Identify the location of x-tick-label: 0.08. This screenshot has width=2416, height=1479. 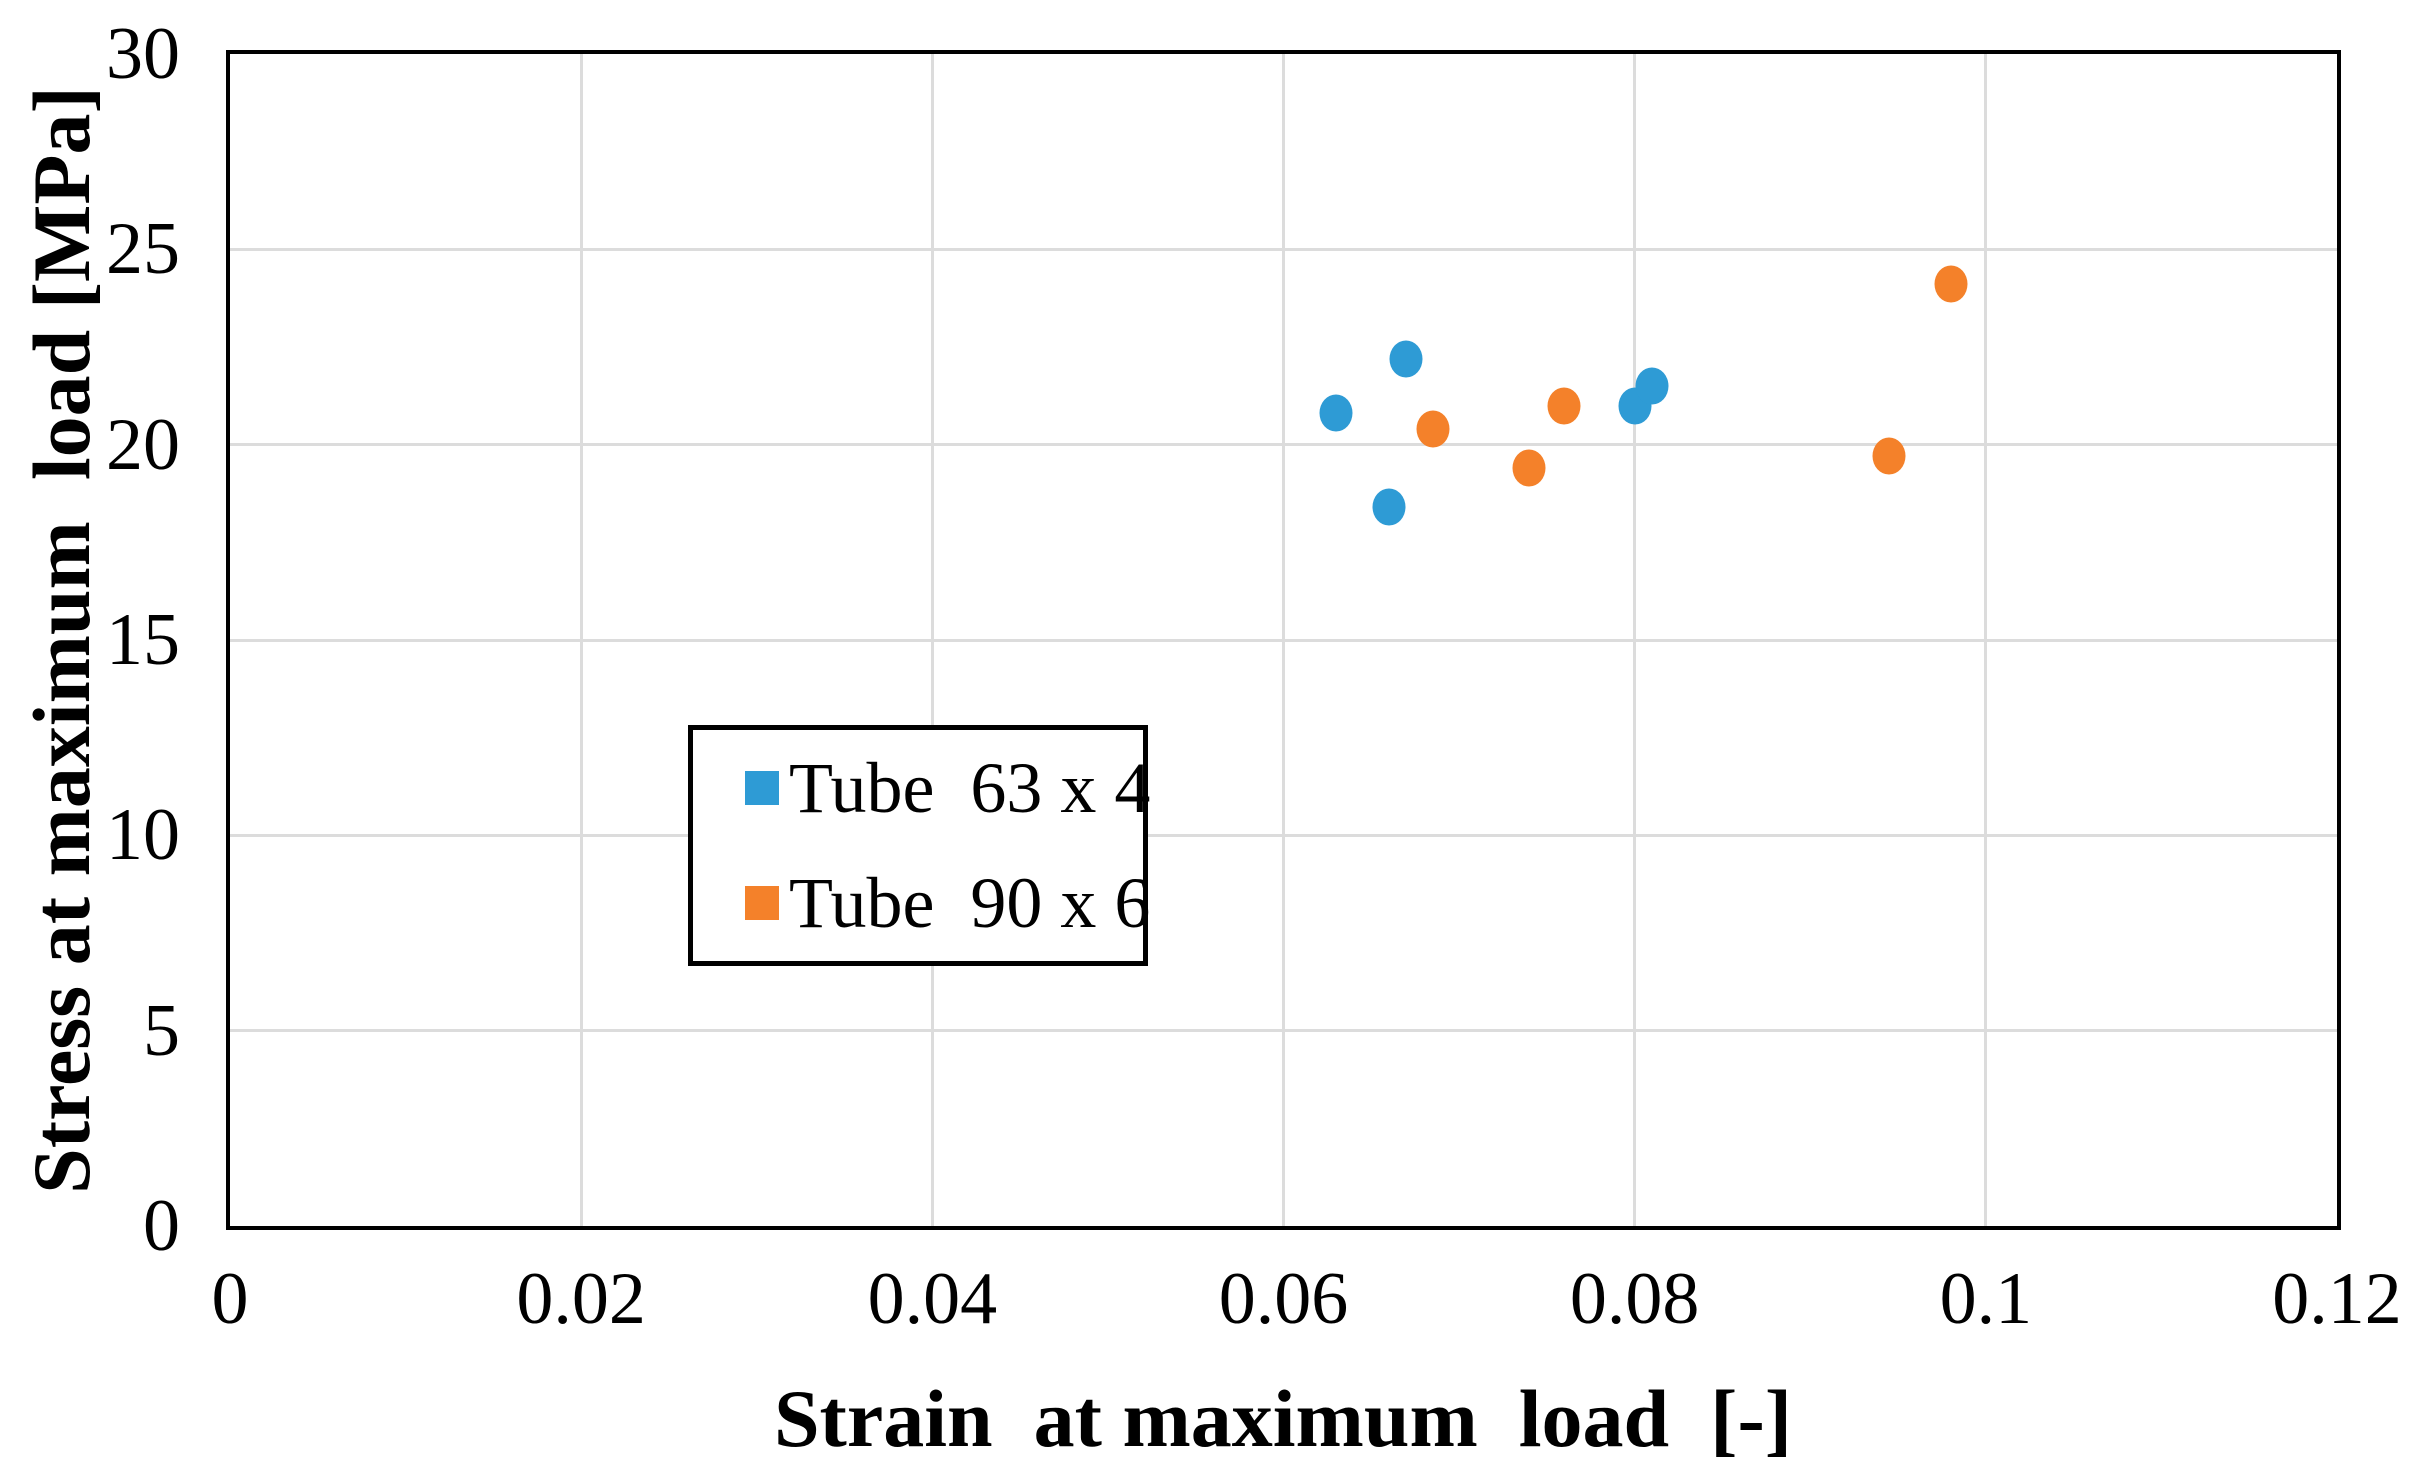
(1634, 1299).